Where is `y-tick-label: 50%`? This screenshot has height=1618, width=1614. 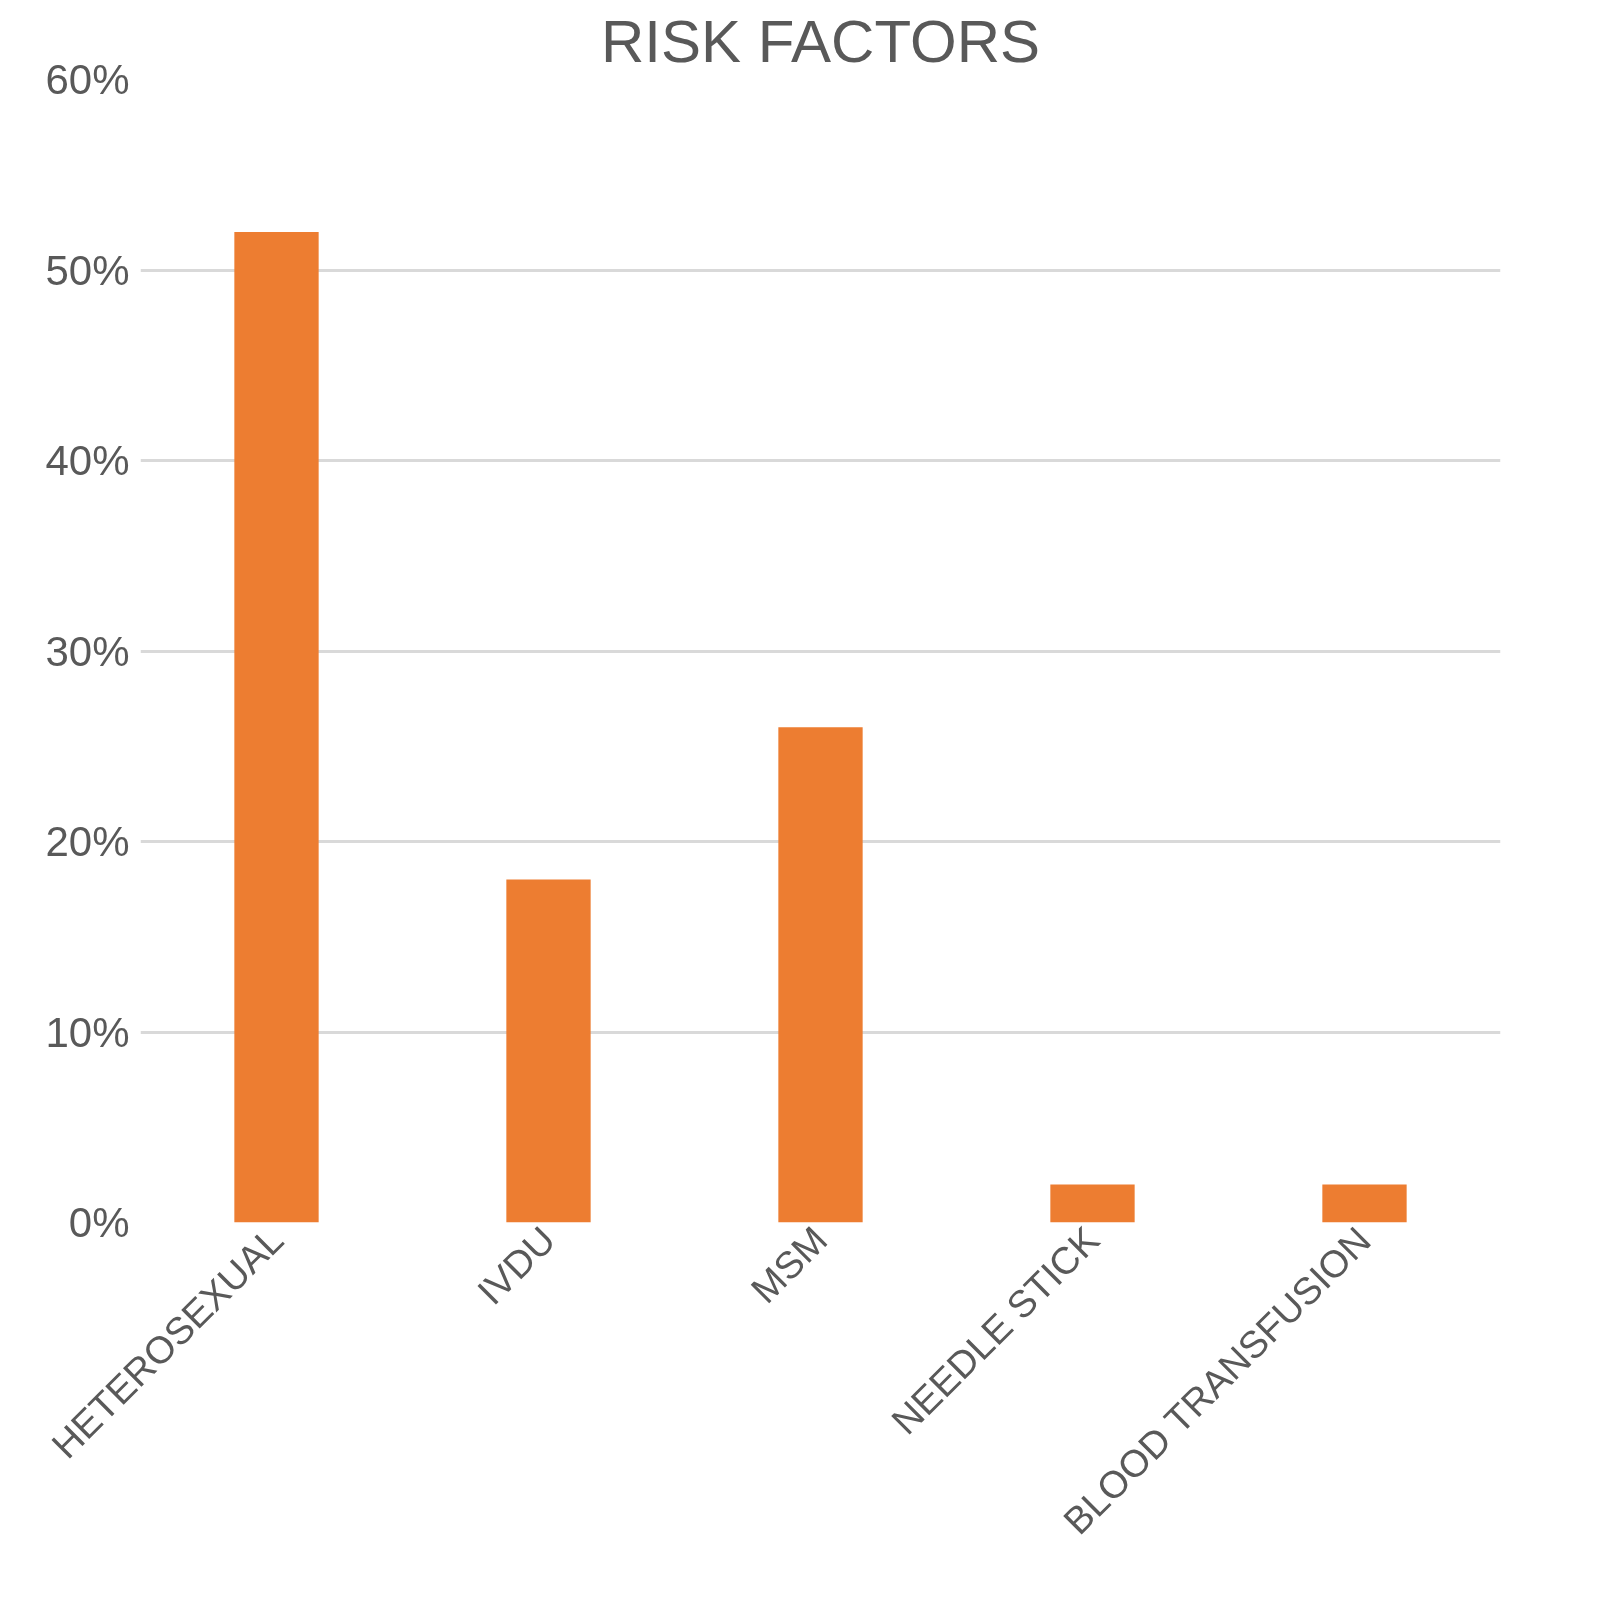
y-tick-label: 50% is located at coordinates (87, 270).